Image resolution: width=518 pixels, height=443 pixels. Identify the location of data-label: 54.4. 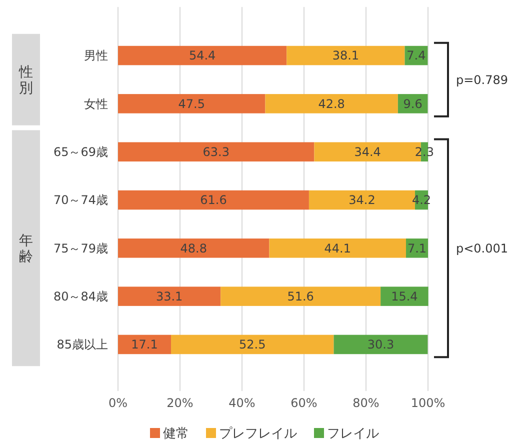
(202, 55).